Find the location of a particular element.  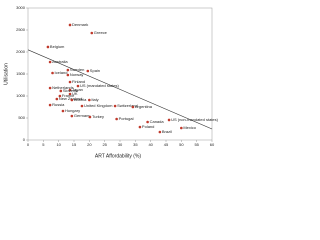

y-tick-label: 0 is located at coordinates (24, 139).